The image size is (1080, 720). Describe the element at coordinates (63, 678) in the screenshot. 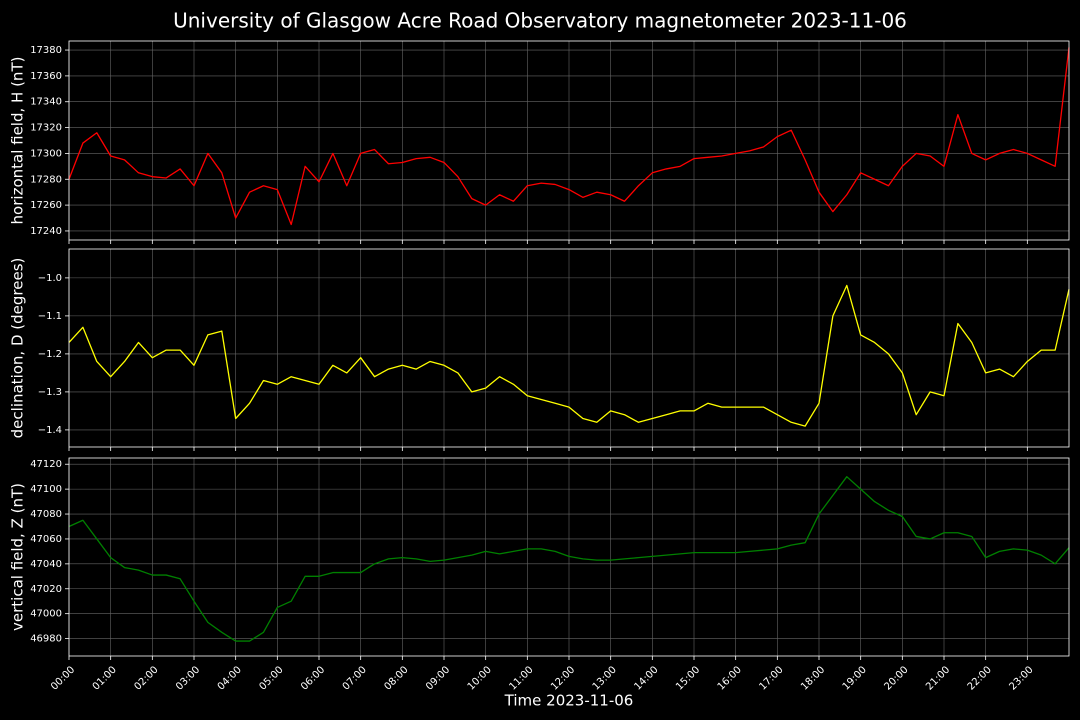

I see `x-tick-label: 00:00` at that location.